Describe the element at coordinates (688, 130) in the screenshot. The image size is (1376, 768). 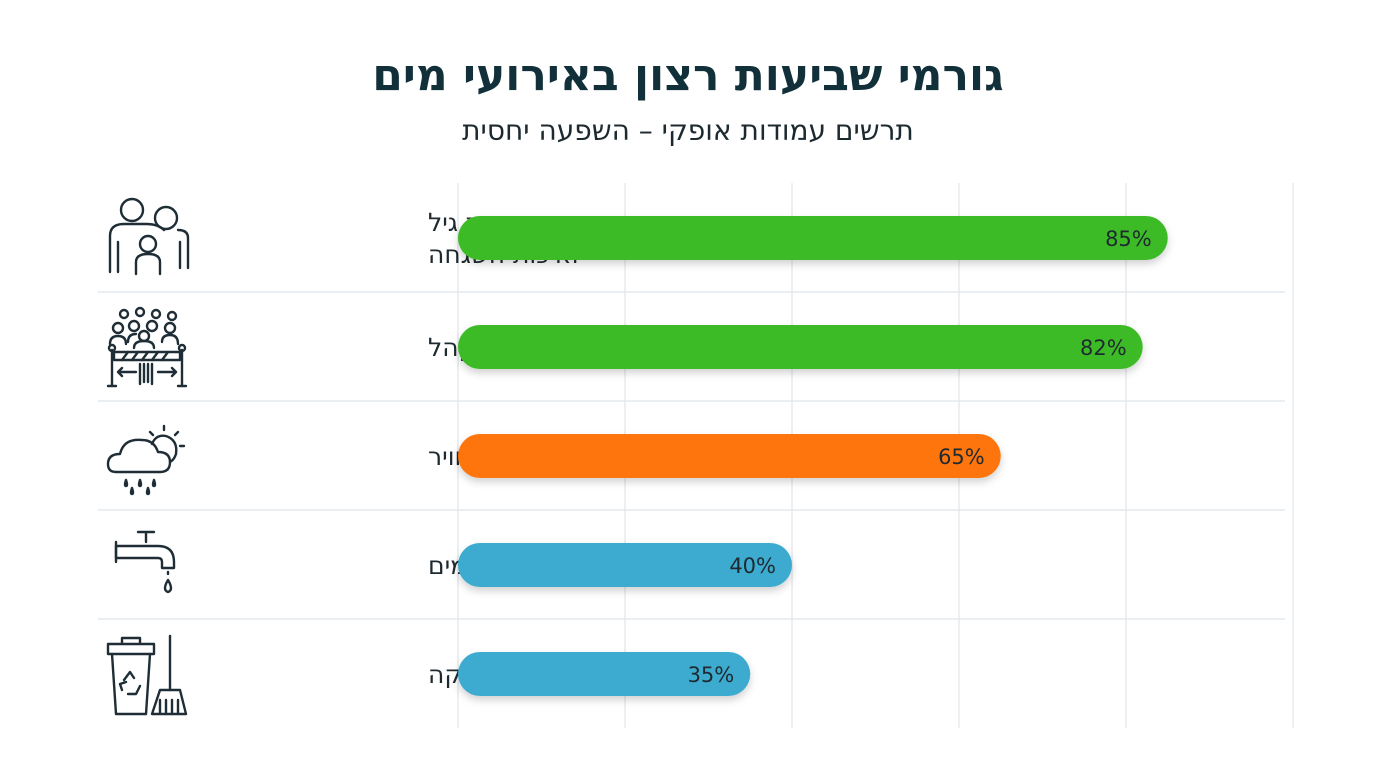
I see `chart-subtitle: תרשים עמודות אופקי – השפעה יחסית` at that location.